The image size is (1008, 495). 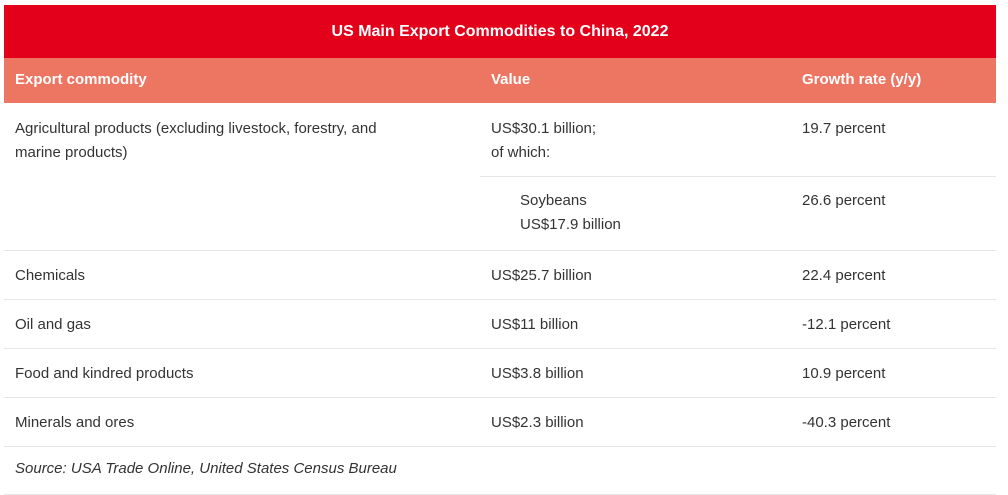 What do you see at coordinates (570, 213) in the screenshot?
I see `soybeans-value-cell: Soybeans US$17.9 billion` at bounding box center [570, 213].